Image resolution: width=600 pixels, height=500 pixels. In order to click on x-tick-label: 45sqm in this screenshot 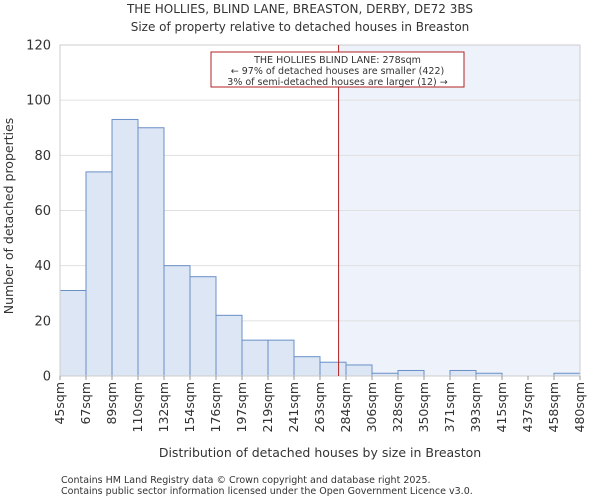, I will do `click(59, 403)`.